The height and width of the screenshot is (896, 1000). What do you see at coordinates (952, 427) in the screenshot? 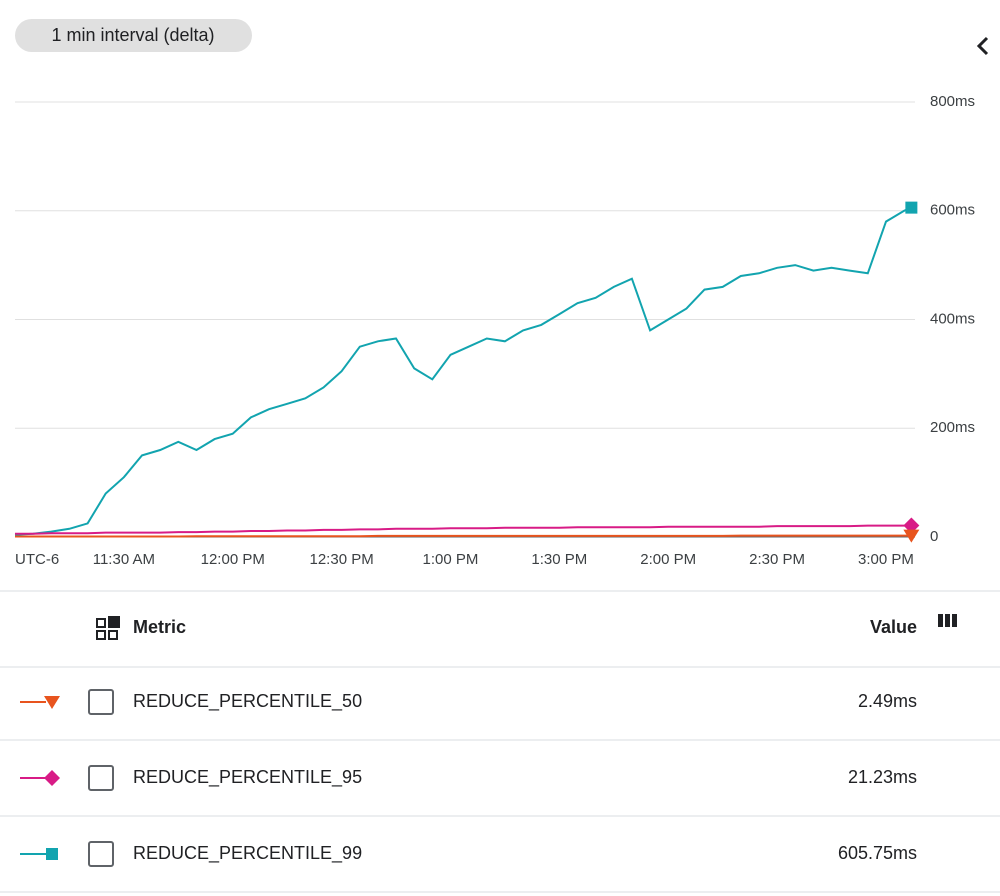
I see `y-tick-label: 200ms` at bounding box center [952, 427].